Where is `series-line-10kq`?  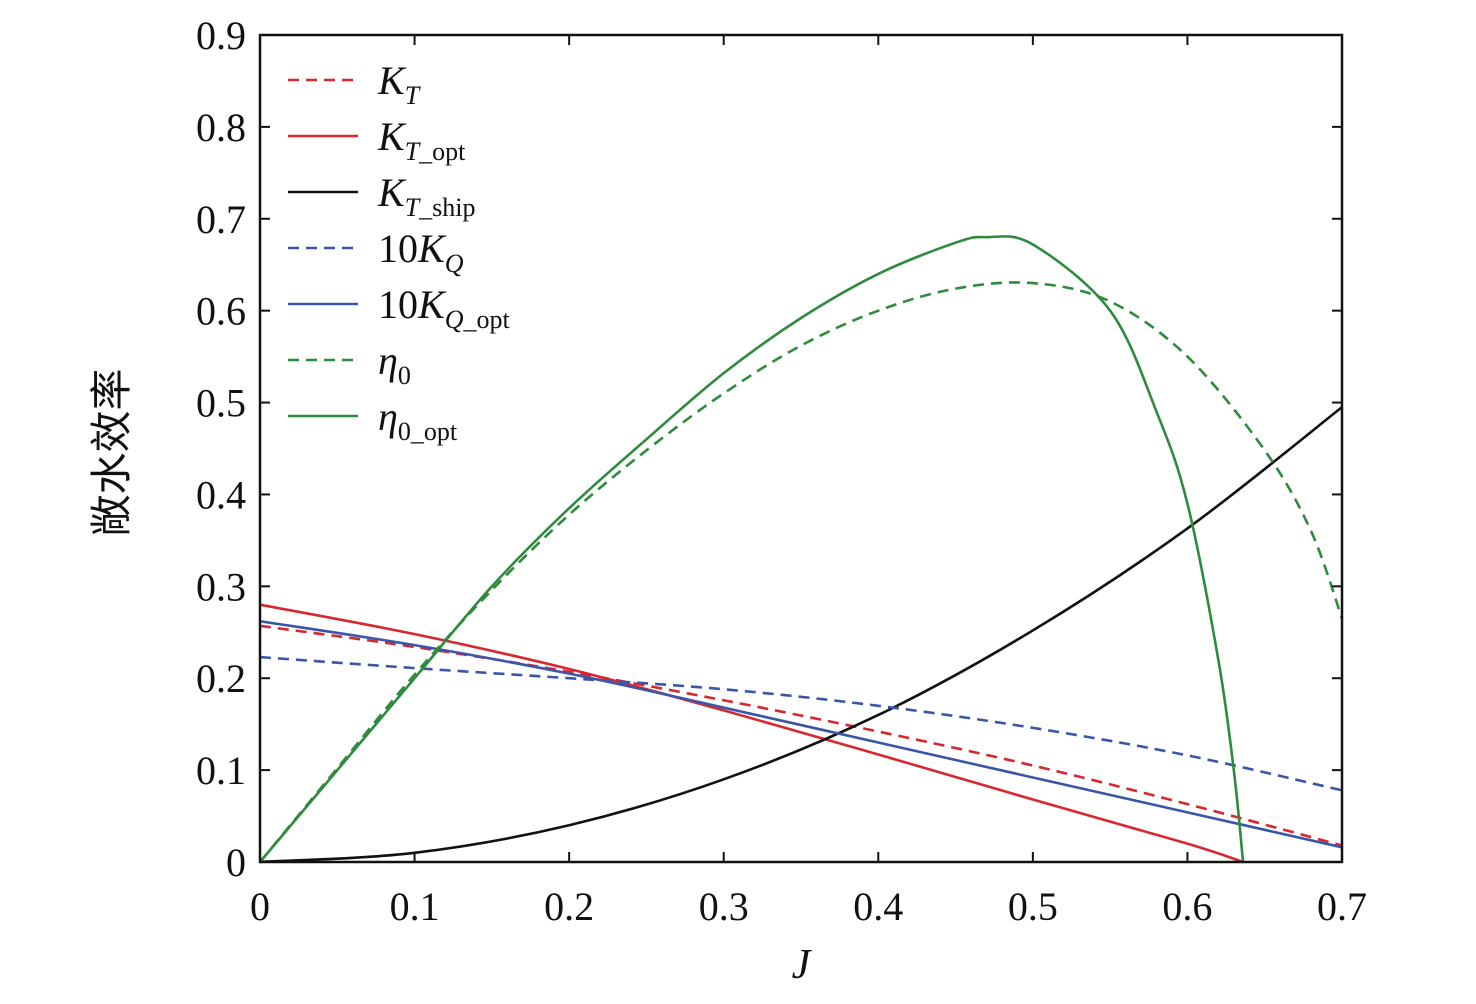 series-line-10kq is located at coordinates (801, 723).